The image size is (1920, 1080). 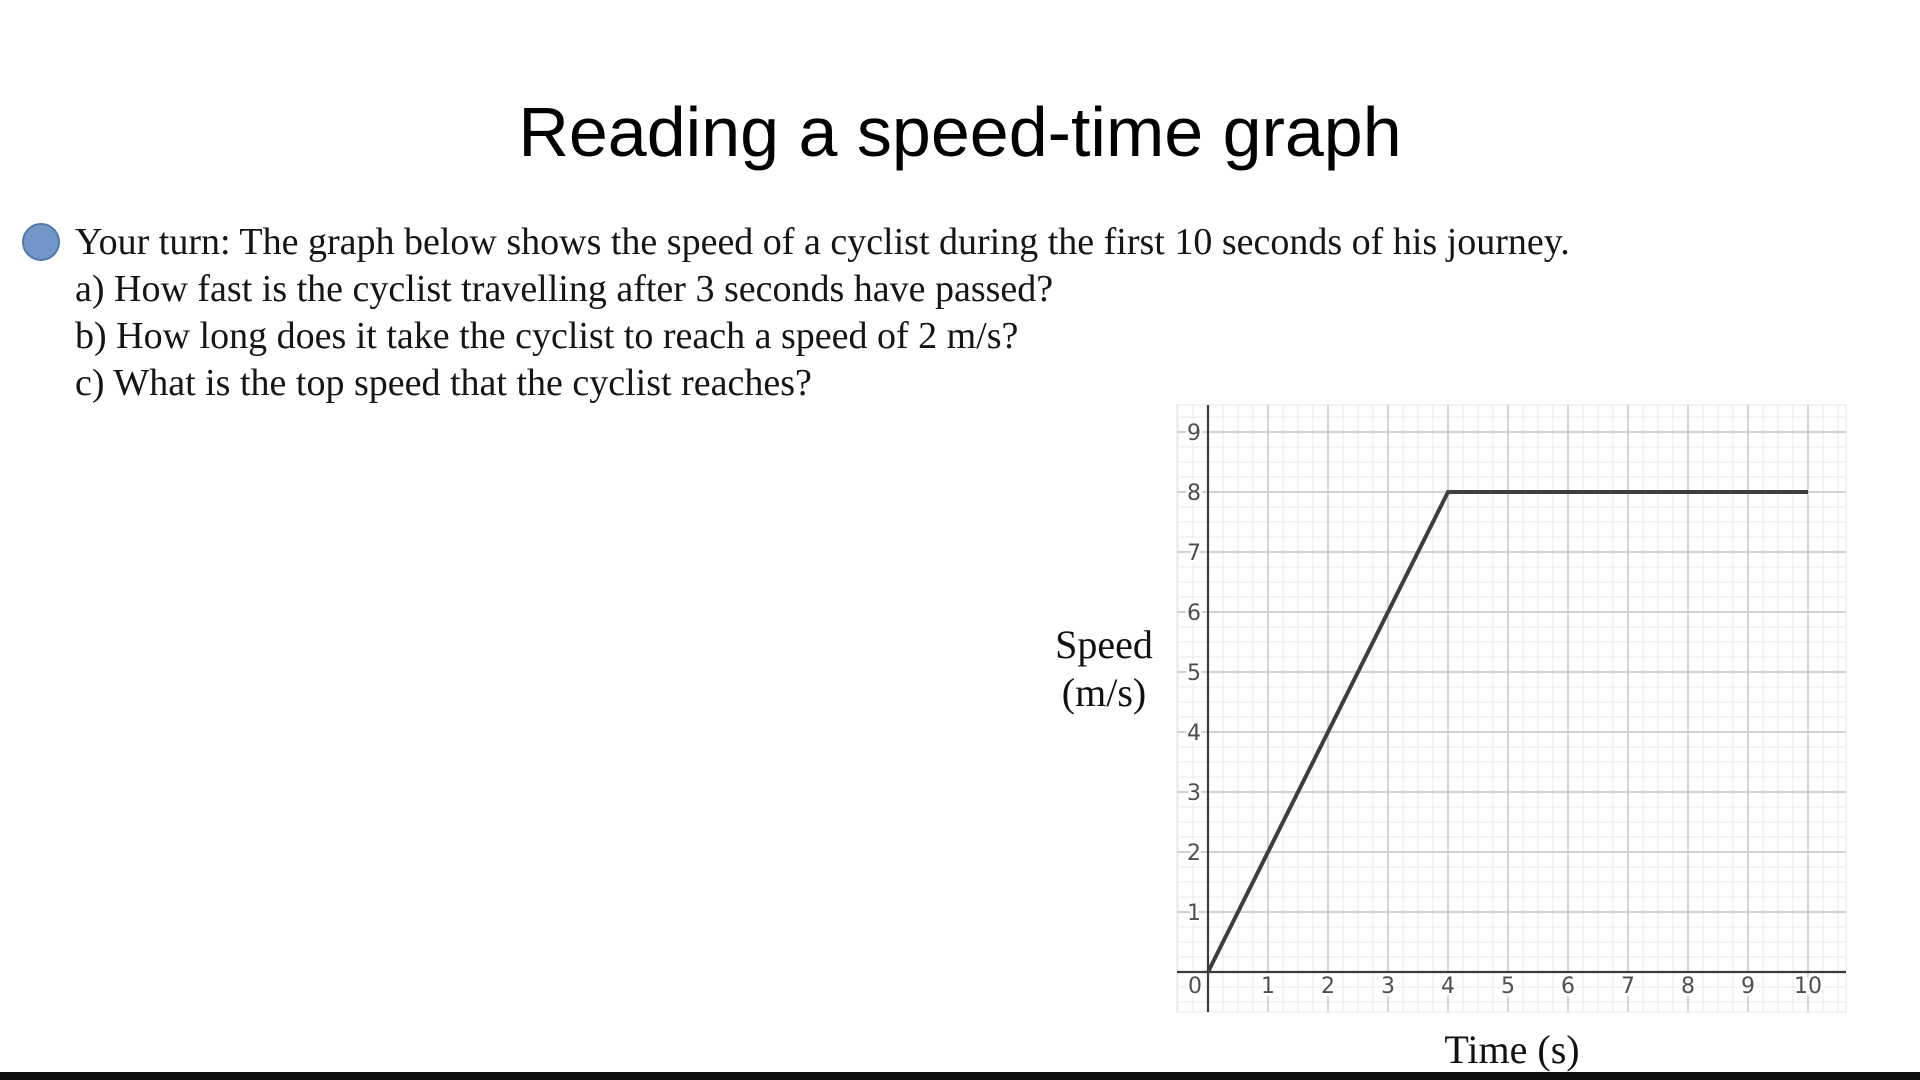 What do you see at coordinates (1104, 644) in the screenshot?
I see `y-axis-title-line1: Speed` at bounding box center [1104, 644].